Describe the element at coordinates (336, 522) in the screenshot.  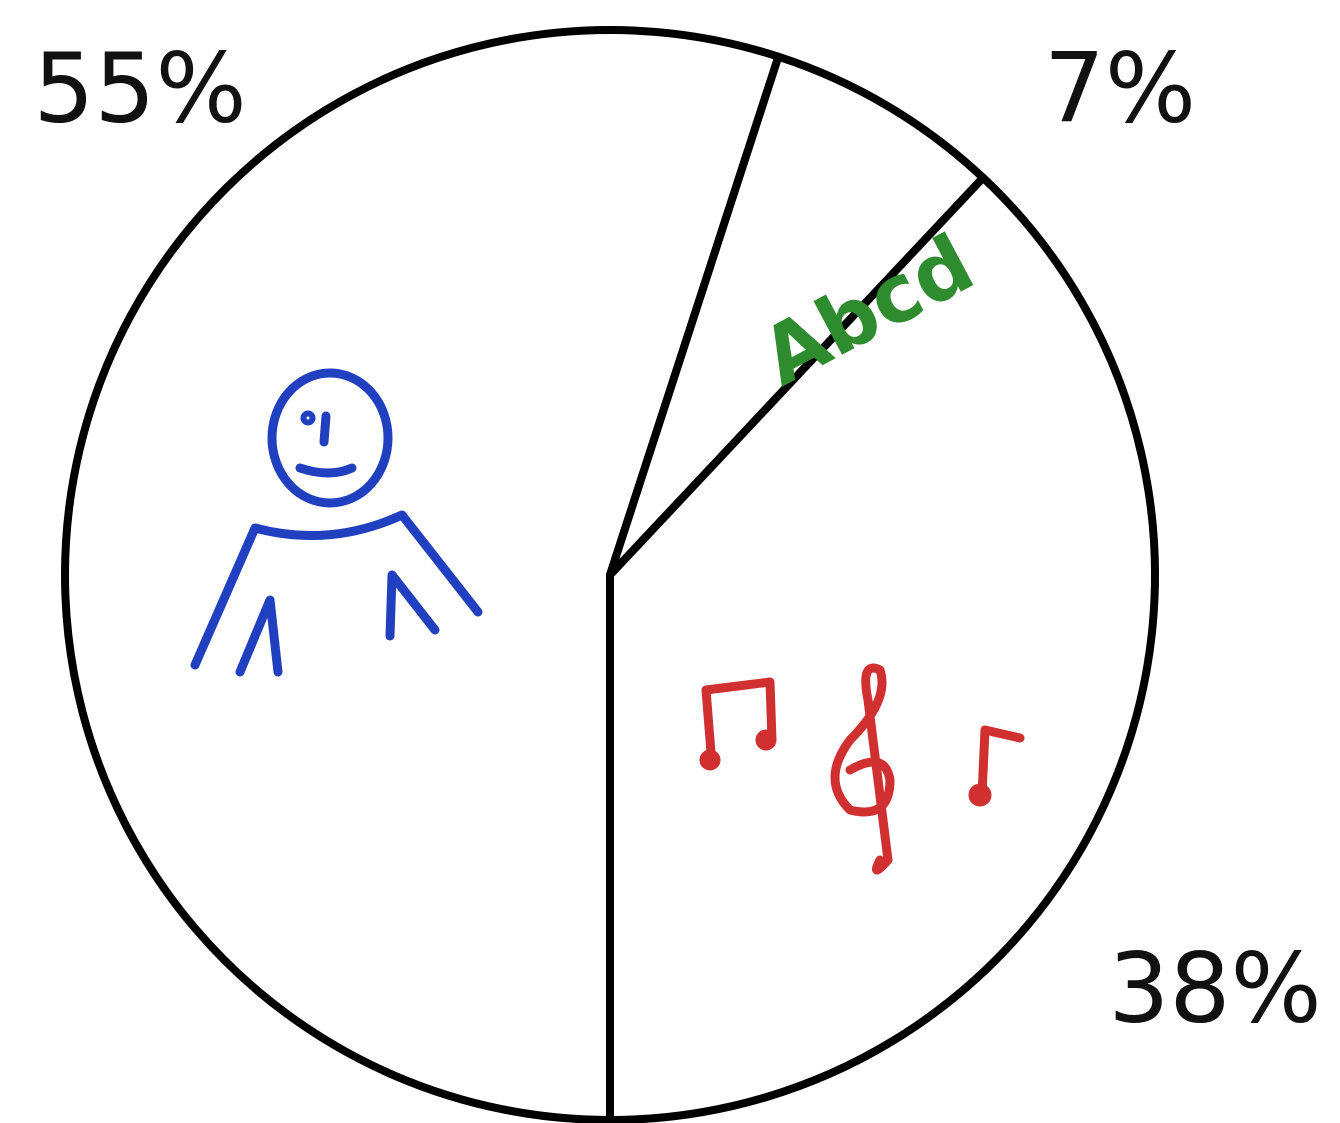
I see `person-icon` at that location.